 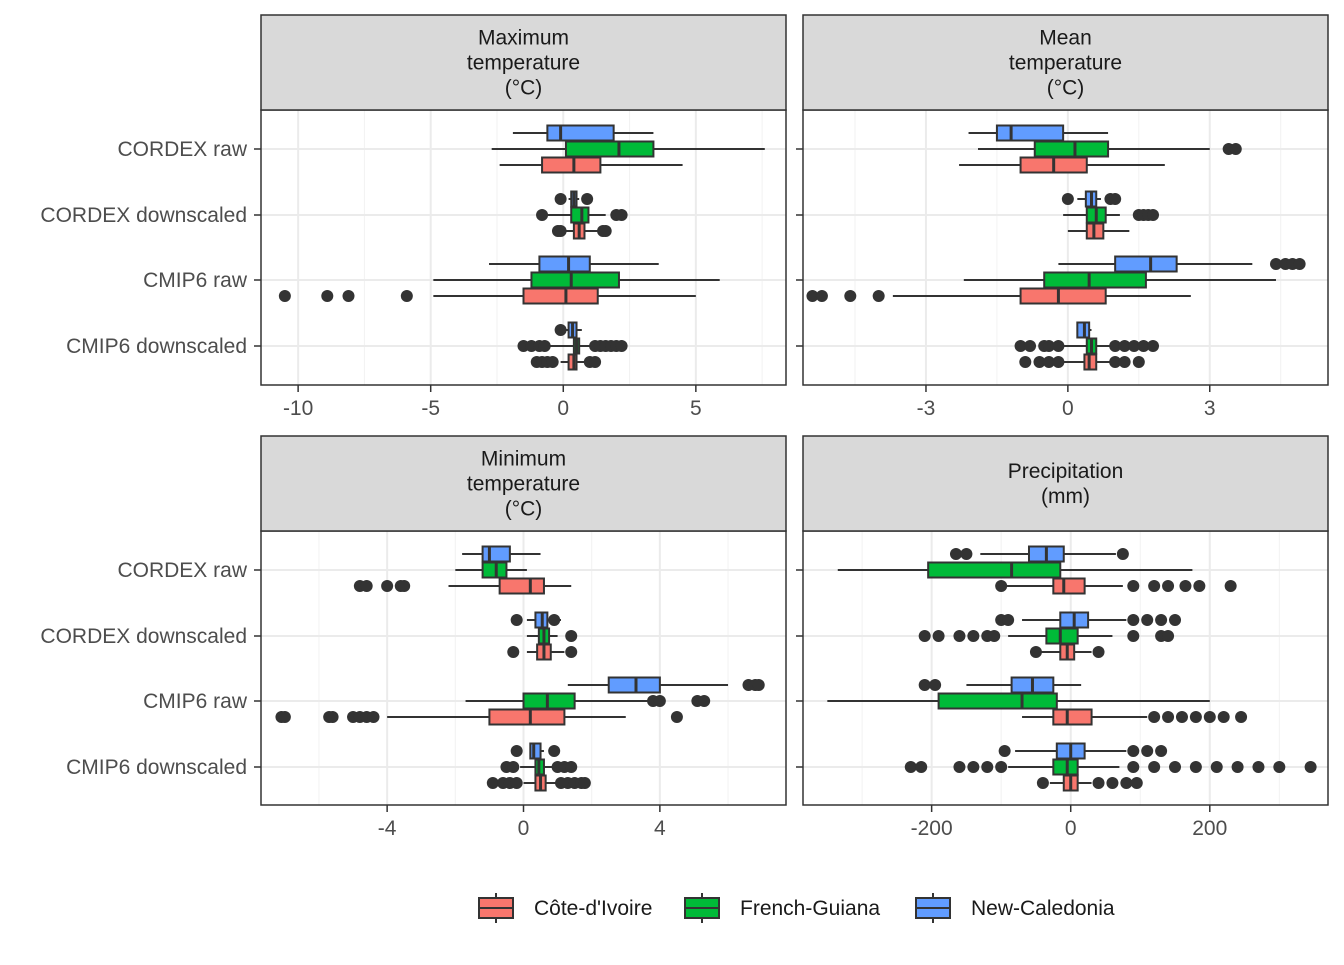 I want to click on panel-background, so click(x=523, y=247).